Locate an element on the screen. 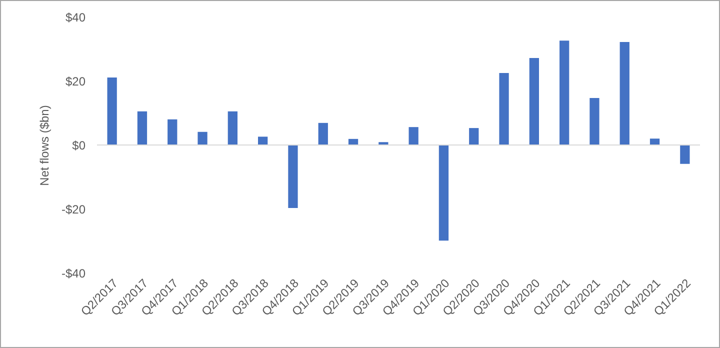 This screenshot has height=348, width=720. y-tick-label: -$20 is located at coordinates (73, 209).